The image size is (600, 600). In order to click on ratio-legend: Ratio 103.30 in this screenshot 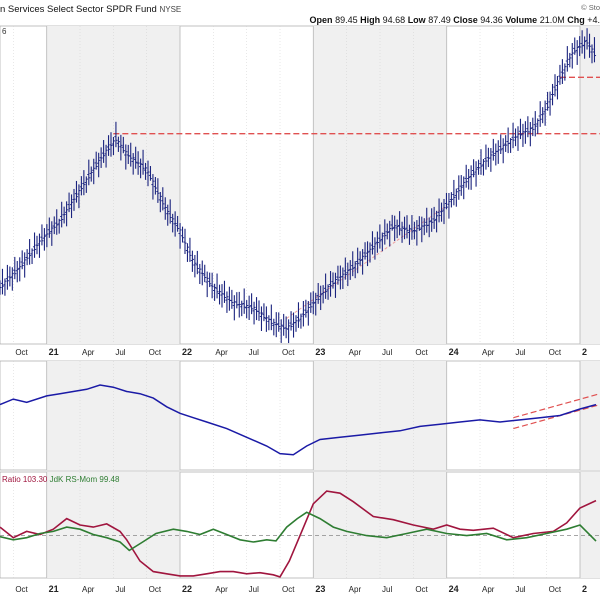, I will do `click(25, 479)`.